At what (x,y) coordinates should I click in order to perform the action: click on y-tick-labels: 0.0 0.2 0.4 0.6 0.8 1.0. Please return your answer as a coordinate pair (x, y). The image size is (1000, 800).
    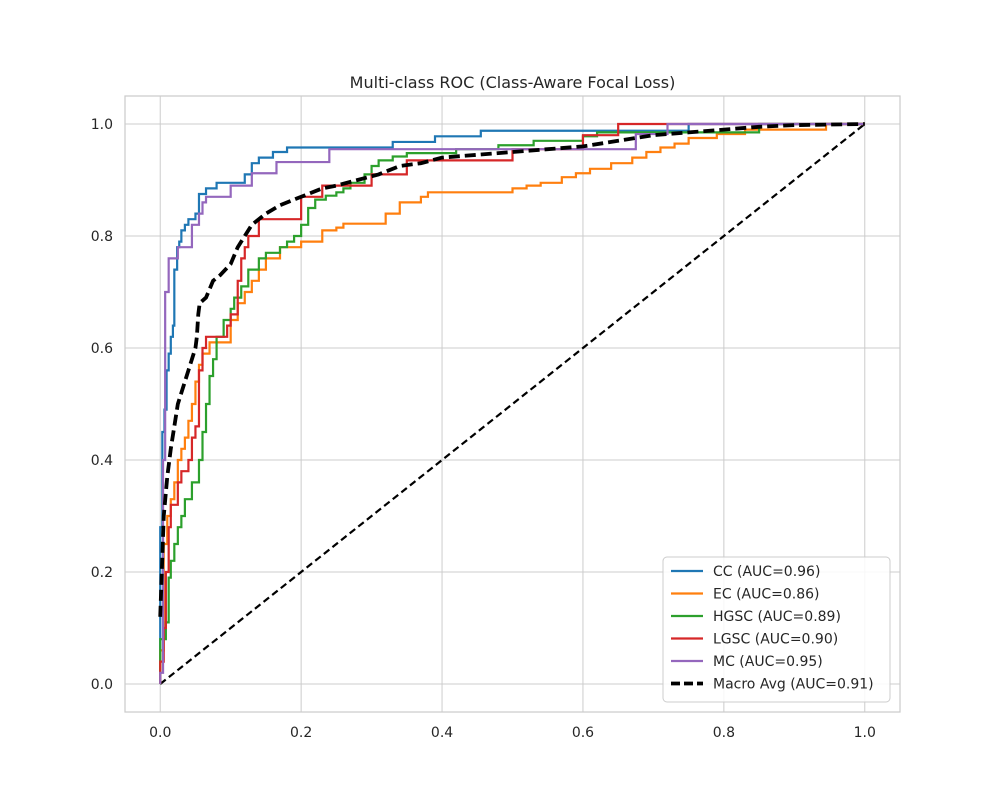
    Looking at the image, I should click on (102, 405).